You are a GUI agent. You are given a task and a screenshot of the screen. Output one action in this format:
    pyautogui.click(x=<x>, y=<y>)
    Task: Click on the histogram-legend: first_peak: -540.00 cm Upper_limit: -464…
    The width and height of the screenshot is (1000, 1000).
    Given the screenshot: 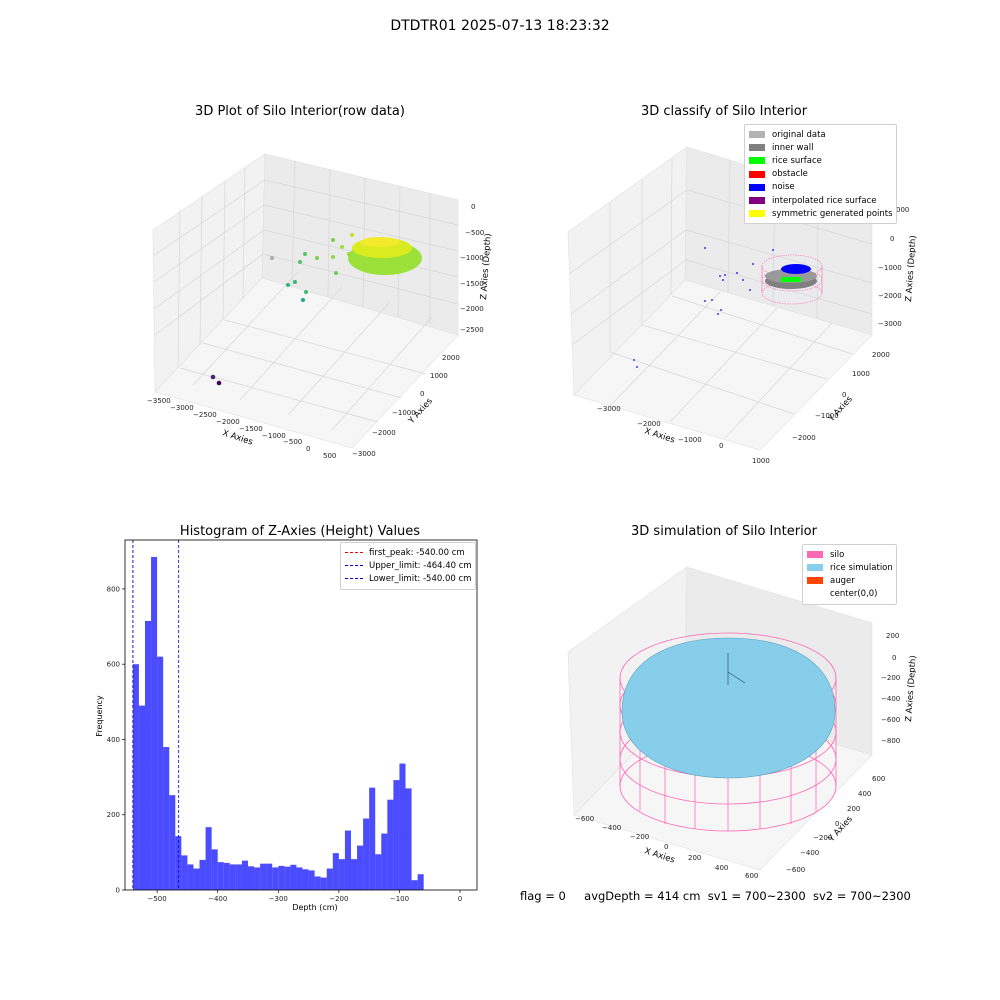 What is the action you would take?
    pyautogui.click(x=408, y=566)
    